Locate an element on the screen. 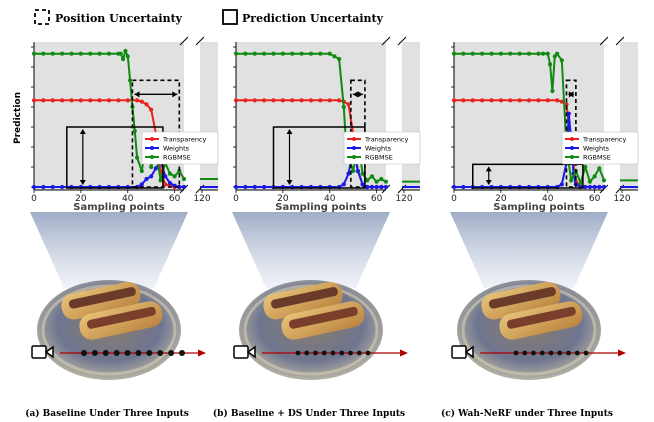 The height and width of the screenshot is (422, 654). y-axis-label: Prediction is located at coordinates (18, 118).